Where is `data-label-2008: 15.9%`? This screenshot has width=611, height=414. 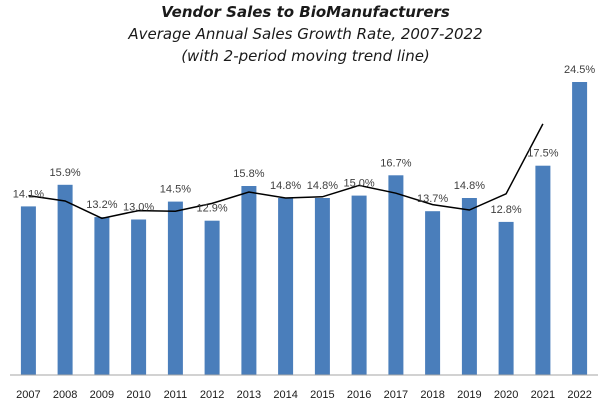 data-label-2008: 15.9% is located at coordinates (64, 173).